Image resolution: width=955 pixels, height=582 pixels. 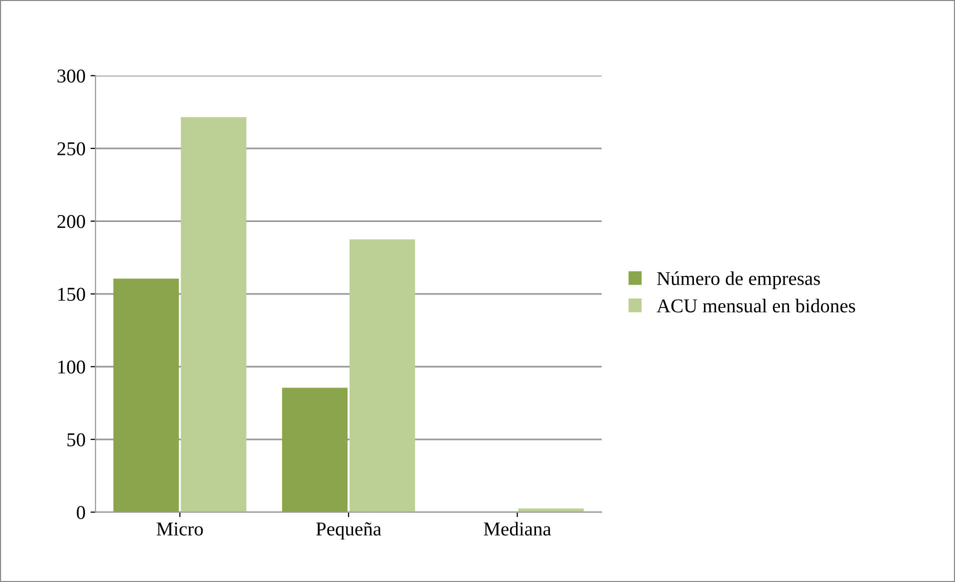 I want to click on legend-label: ACU mensual en bidones, so click(x=756, y=305).